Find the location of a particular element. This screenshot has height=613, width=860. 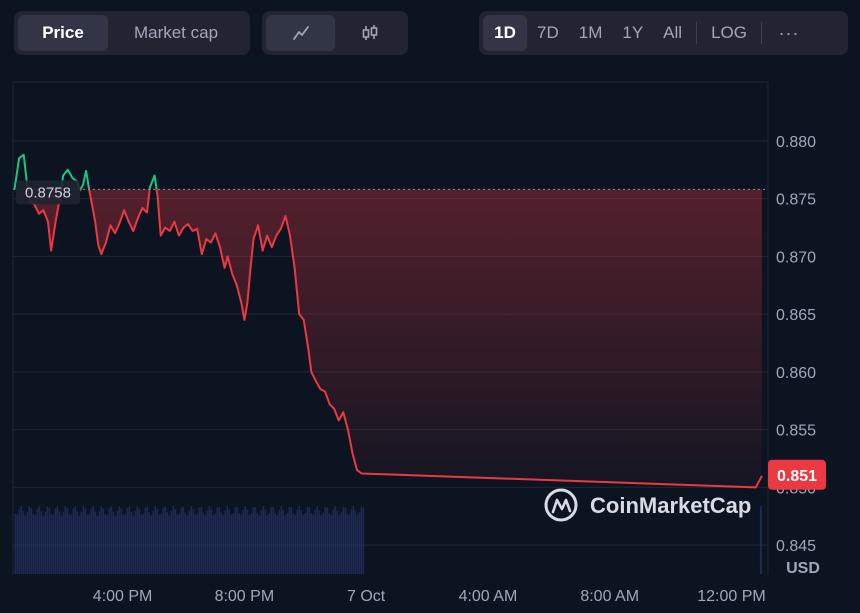

range-1y-button: 1Y is located at coordinates (633, 32).